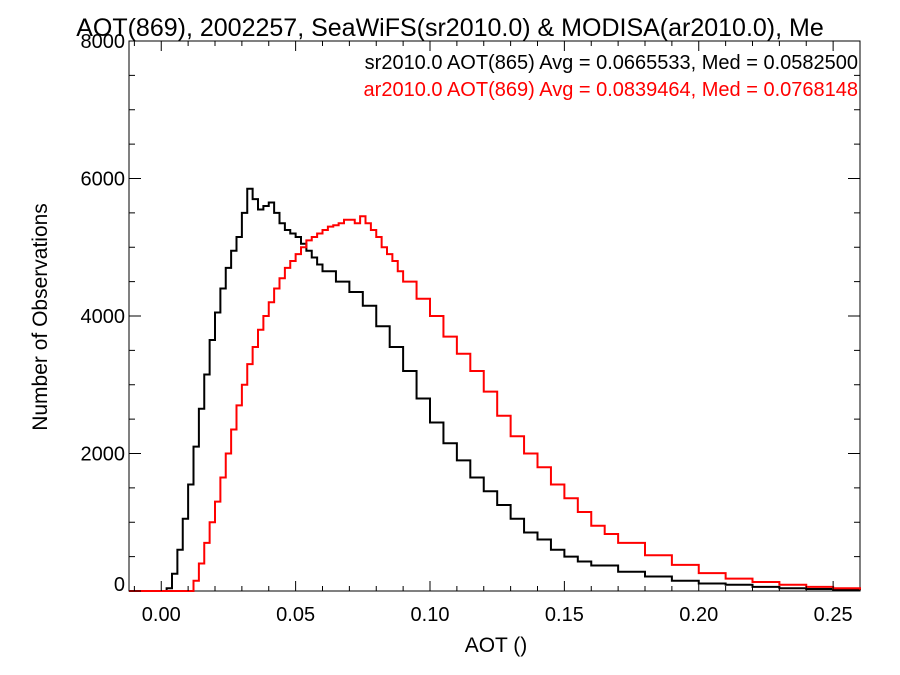 This screenshot has width=900, height=675. I want to click on x-tick-label: 0.25, so click(833, 615).